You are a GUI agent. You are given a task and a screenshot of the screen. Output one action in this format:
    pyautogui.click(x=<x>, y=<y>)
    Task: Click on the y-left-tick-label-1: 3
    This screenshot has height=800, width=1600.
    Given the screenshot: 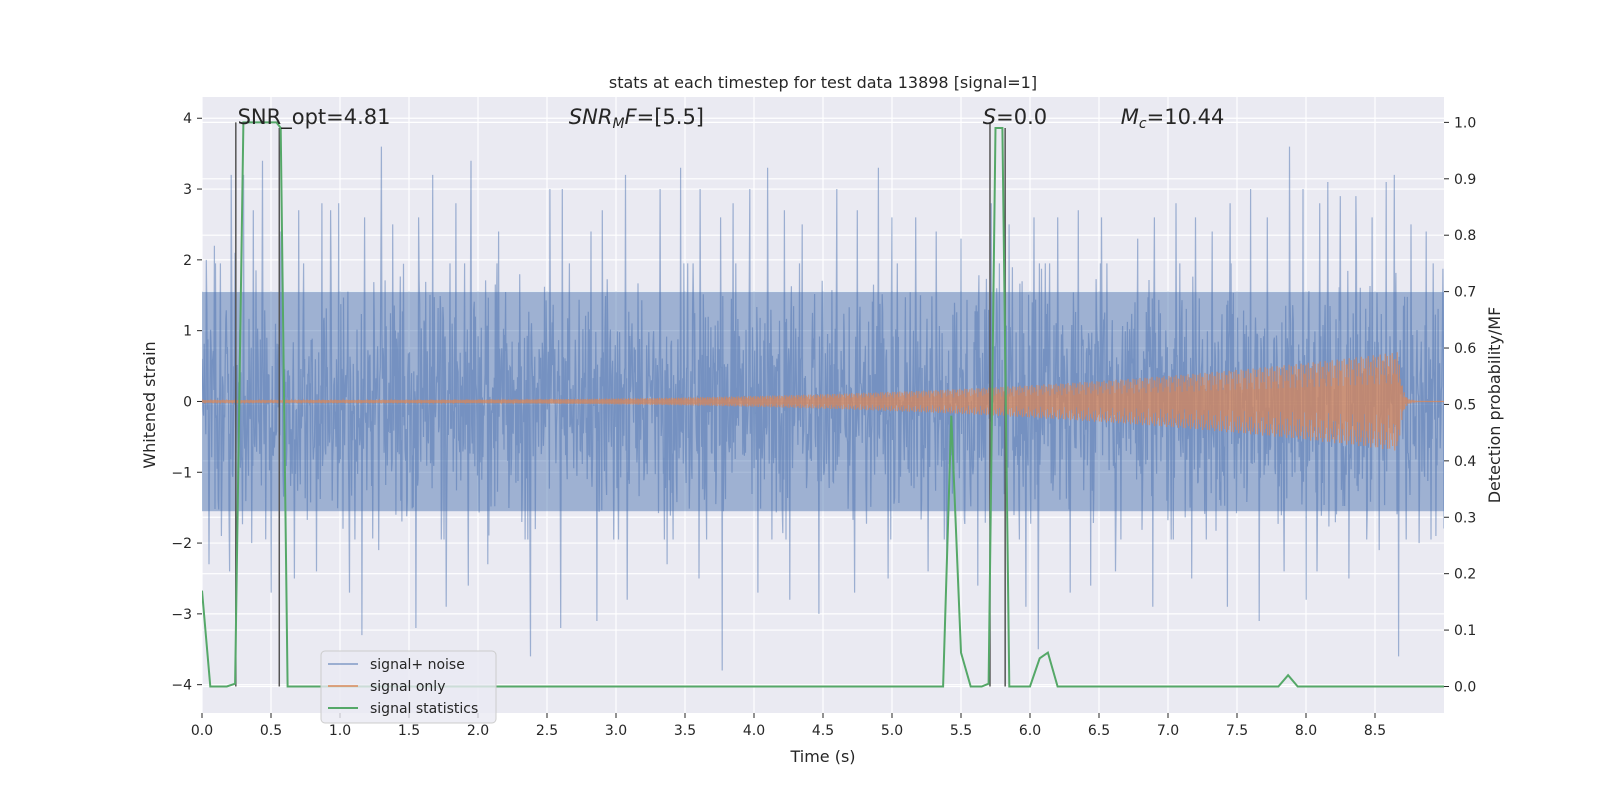 What is the action you would take?
    pyautogui.click(x=187, y=190)
    